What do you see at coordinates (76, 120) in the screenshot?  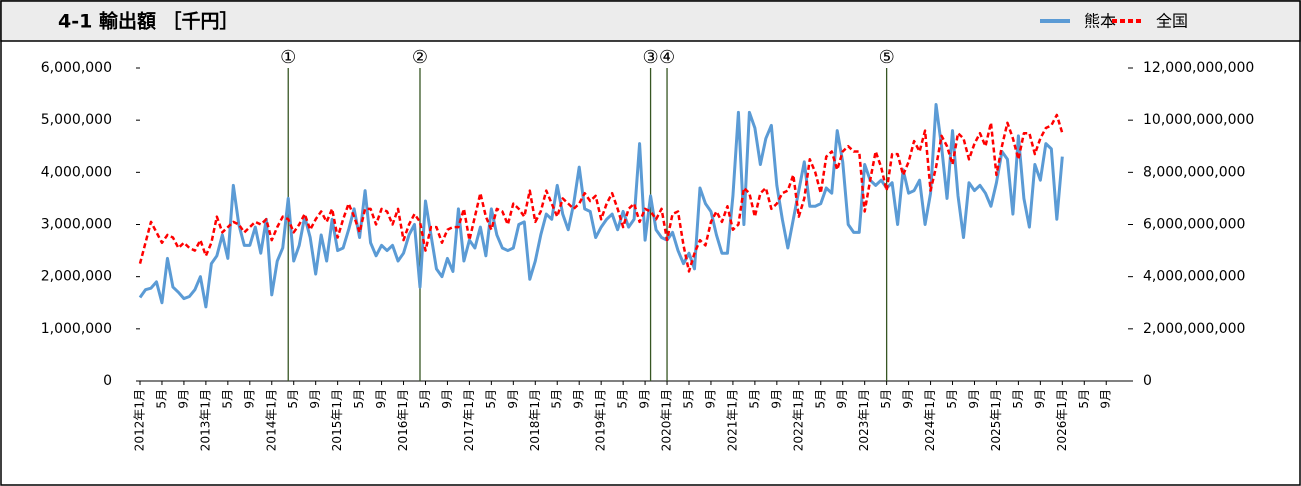 I see `y-tick-label: 5,000,000` at bounding box center [76, 120].